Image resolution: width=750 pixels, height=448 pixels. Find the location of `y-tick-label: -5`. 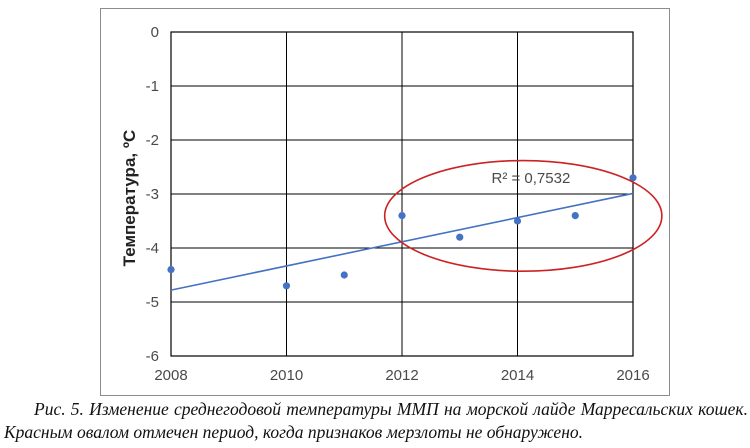

y-tick-label: -5 is located at coordinates (152, 302).